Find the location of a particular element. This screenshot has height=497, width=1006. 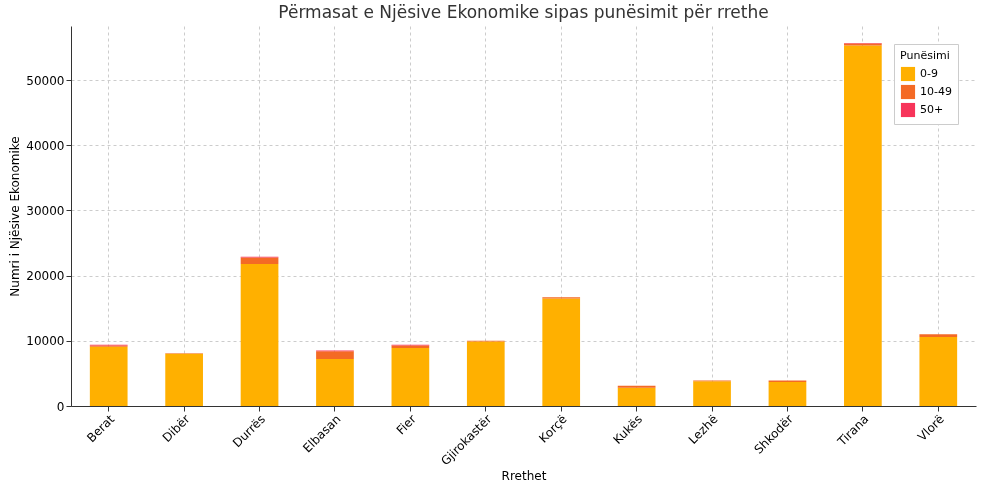

legend-label: 0-9 is located at coordinates (929, 73).